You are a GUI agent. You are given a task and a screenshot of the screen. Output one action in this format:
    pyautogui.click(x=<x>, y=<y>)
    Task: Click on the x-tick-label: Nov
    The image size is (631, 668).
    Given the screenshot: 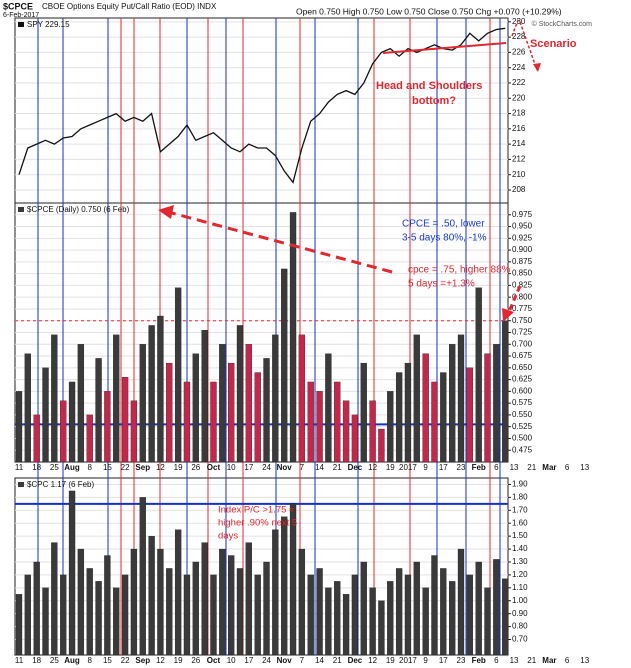 What is the action you would take?
    pyautogui.click(x=285, y=660)
    